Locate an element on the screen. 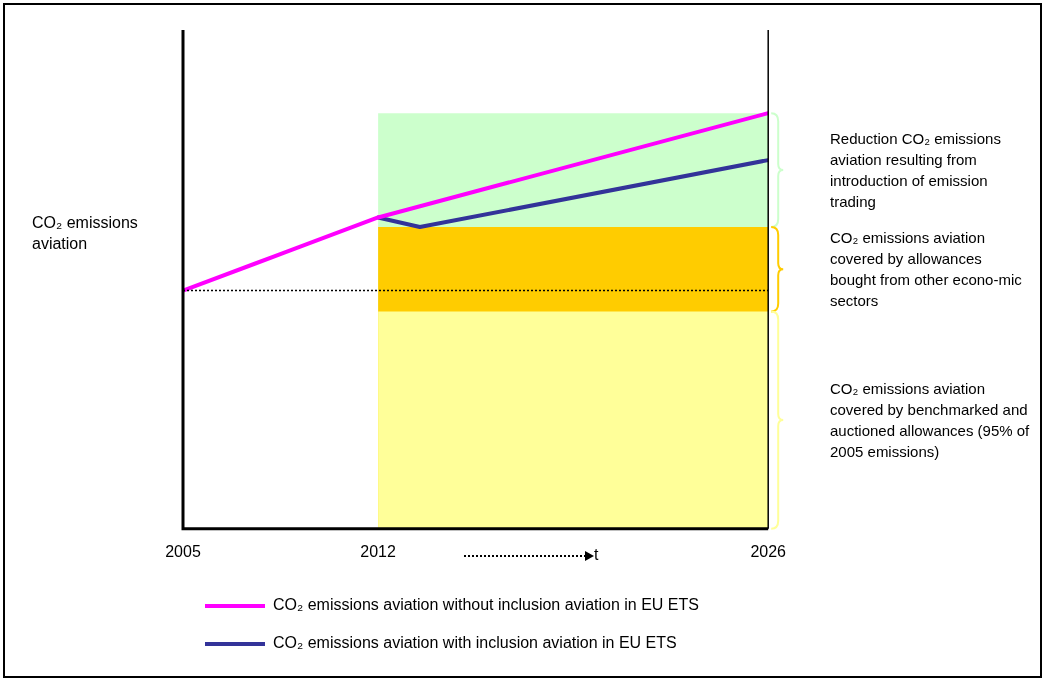  x-tick-label: 2026 is located at coordinates (768, 551).